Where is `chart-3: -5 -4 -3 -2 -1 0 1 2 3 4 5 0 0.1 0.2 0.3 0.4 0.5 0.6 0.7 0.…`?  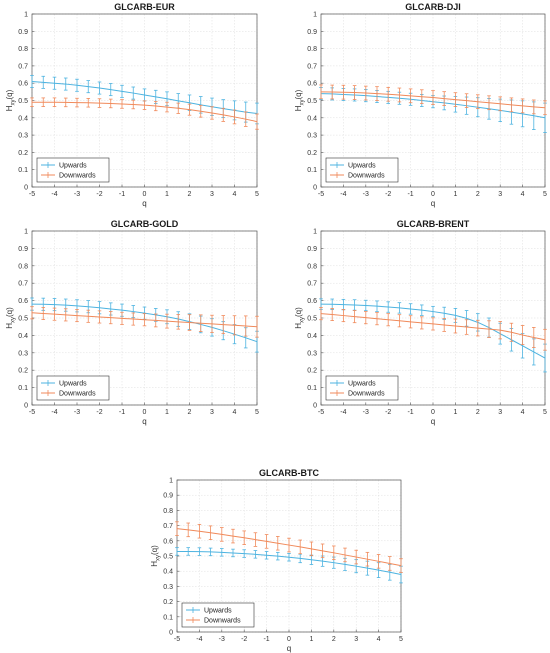
chart-3: -5 -4 -3 -2 -1 0 1 2 3 4 5 0 0.1 0.2 0.3 0.4 0.5 0.6 0.7 0.… is located at coordinates (132, 322).